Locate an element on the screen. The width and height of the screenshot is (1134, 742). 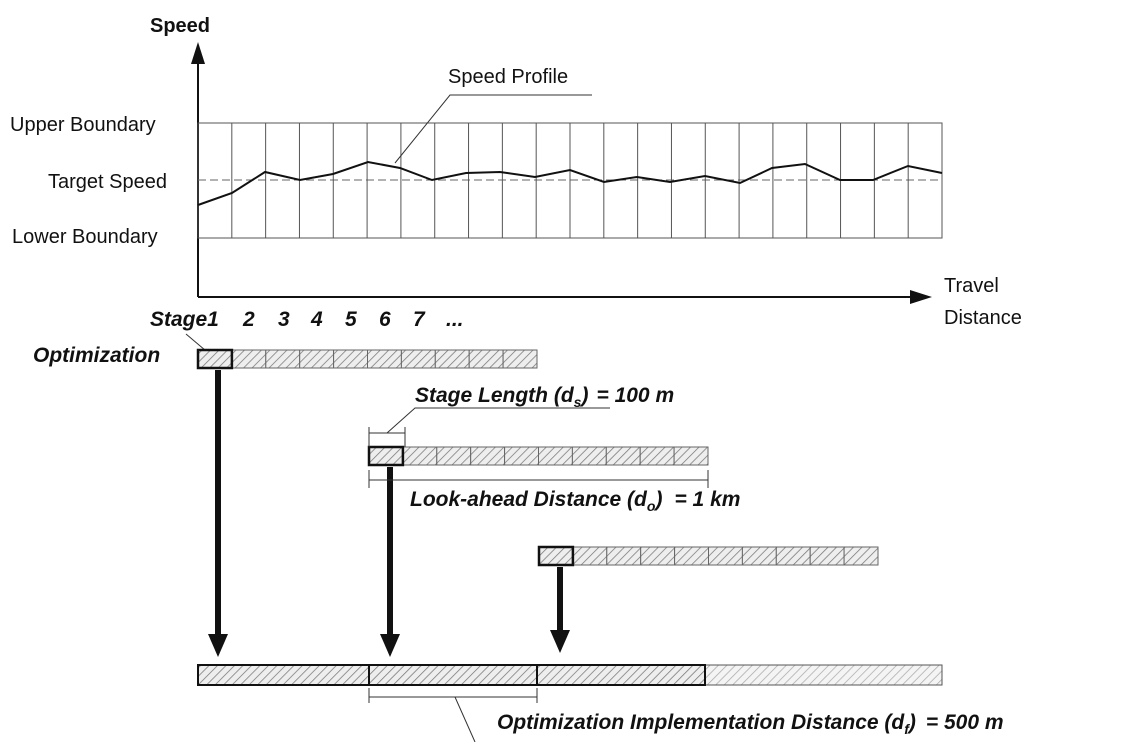
row-label: Optimization is located at coordinates (96, 355).